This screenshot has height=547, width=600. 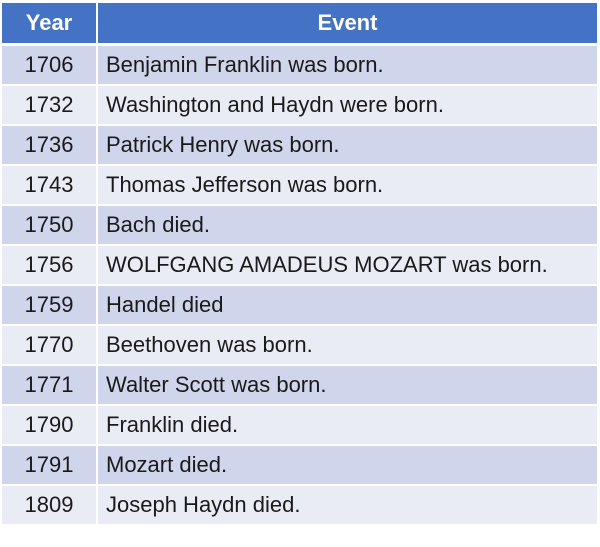 I want to click on event-cell: Thomas Jefferson was born., so click(x=347, y=185).